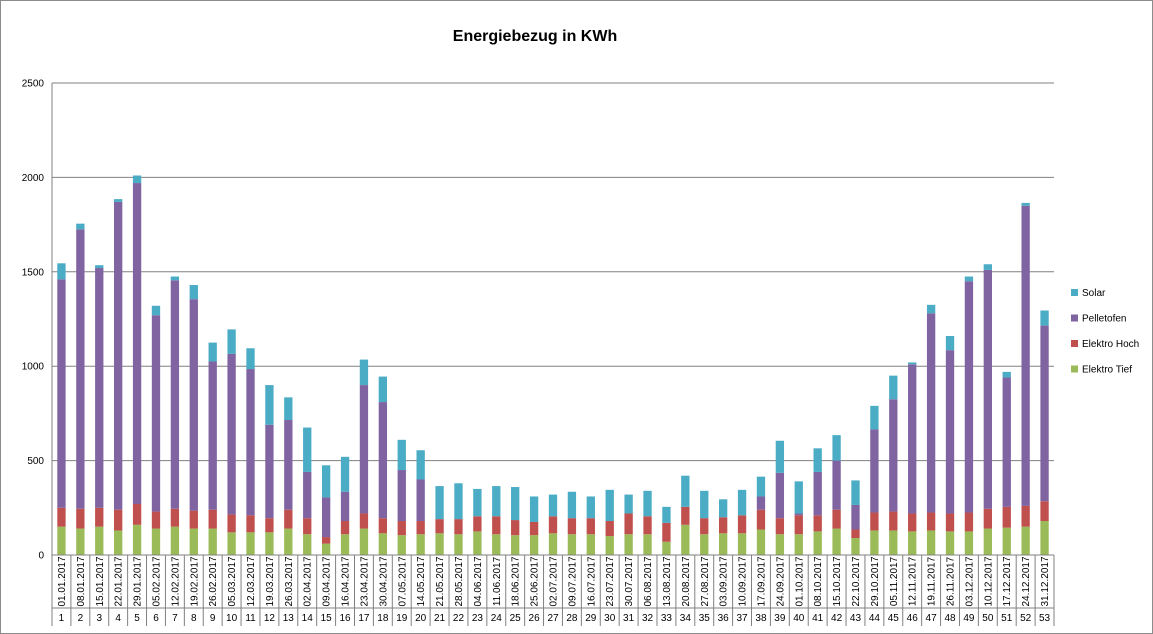 The height and width of the screenshot is (634, 1153). I want to click on x-tick-label-date: 14.05.2017, so click(421, 581).